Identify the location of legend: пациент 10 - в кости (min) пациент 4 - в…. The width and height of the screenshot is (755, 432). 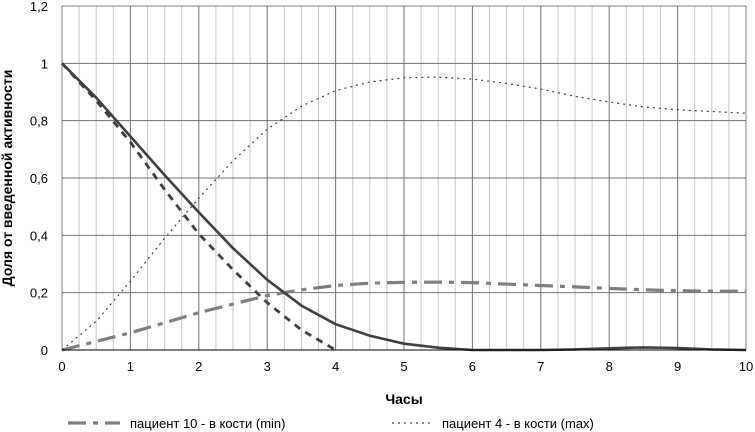
(331, 423).